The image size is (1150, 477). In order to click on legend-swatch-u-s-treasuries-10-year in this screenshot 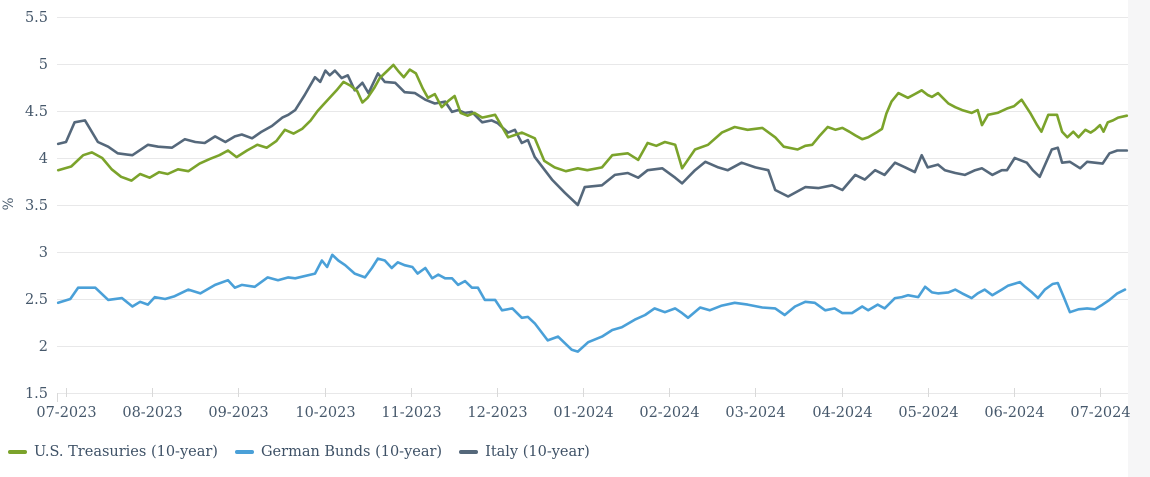, I will do `click(17, 452)`.